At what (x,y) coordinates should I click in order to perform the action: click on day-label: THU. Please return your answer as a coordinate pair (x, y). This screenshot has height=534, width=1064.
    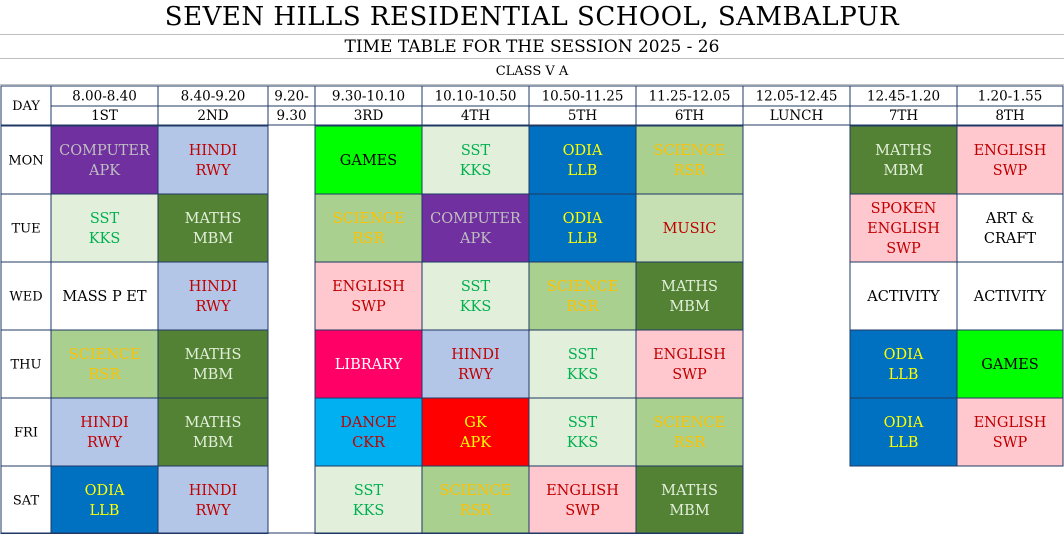
    Looking at the image, I should click on (26, 365).